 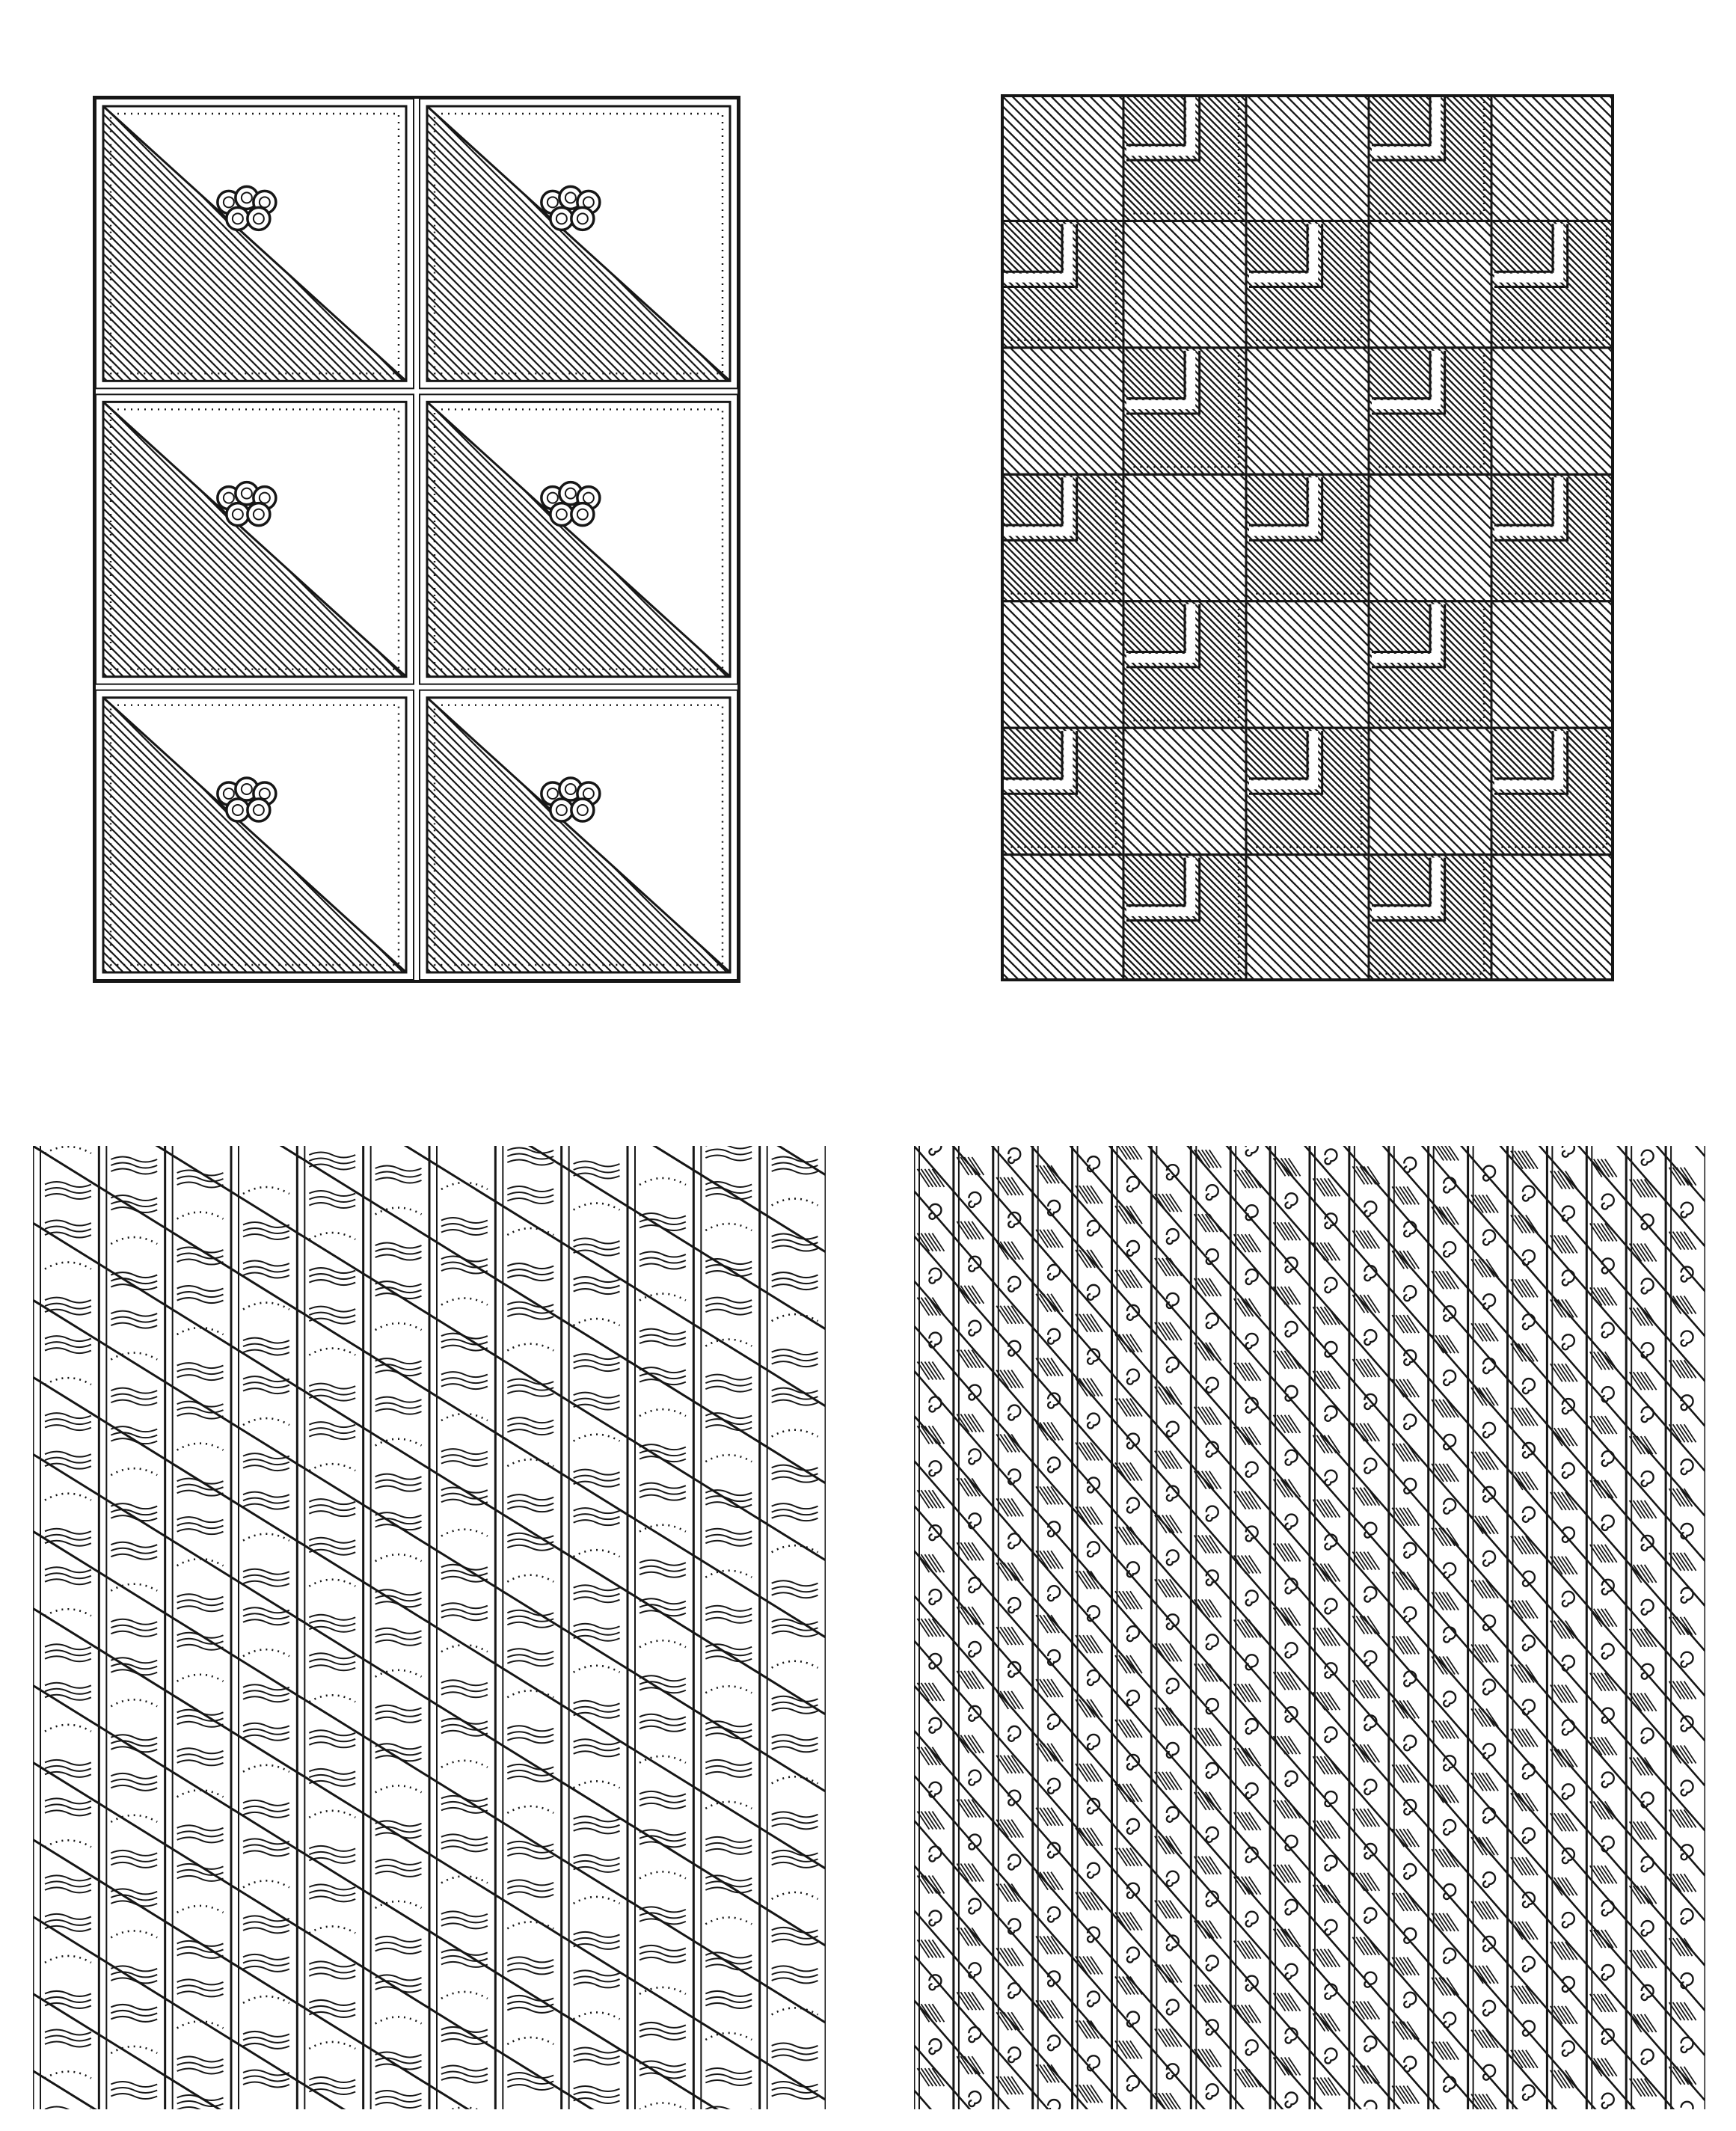 I want to click on panel-bracket-square-pattern, so click(x=1307, y=537).